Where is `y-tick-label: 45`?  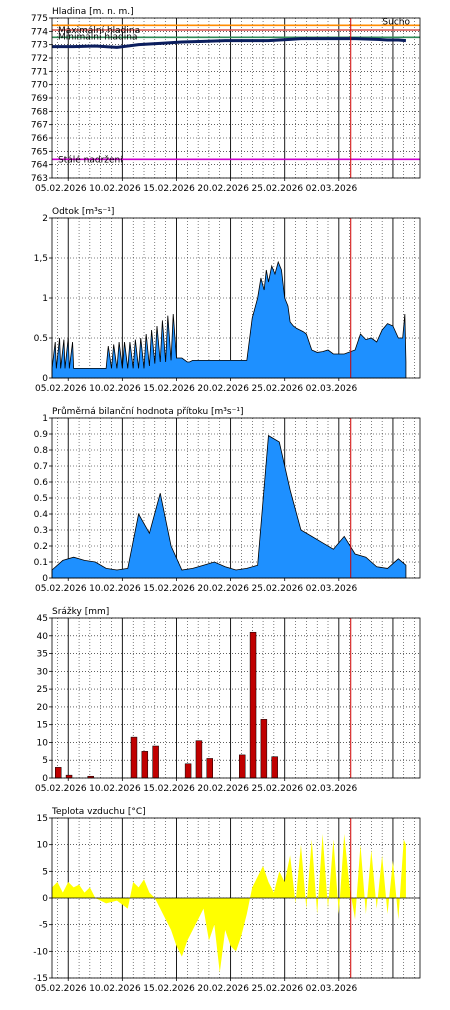
y-tick-label: 45 is located at coordinates (42, 619).